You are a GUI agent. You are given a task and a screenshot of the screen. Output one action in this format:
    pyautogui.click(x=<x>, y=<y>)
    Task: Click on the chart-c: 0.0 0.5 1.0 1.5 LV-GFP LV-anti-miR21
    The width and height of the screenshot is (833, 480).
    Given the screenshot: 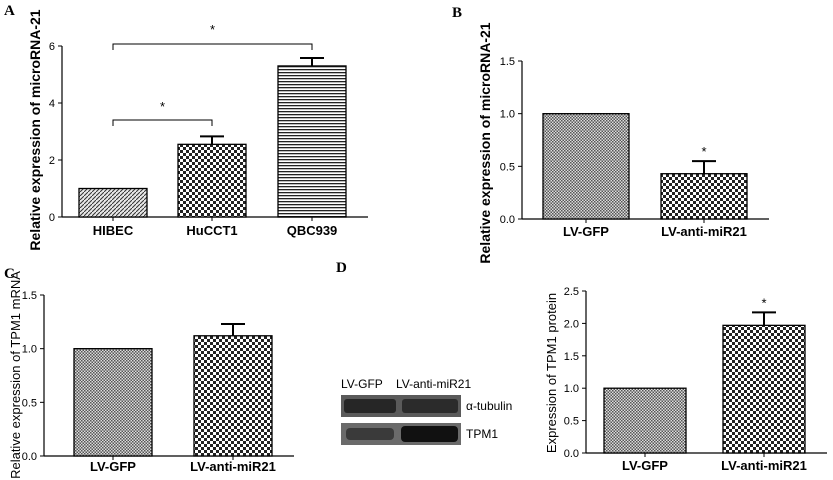 What is the action you would take?
    pyautogui.click(x=158, y=382)
    